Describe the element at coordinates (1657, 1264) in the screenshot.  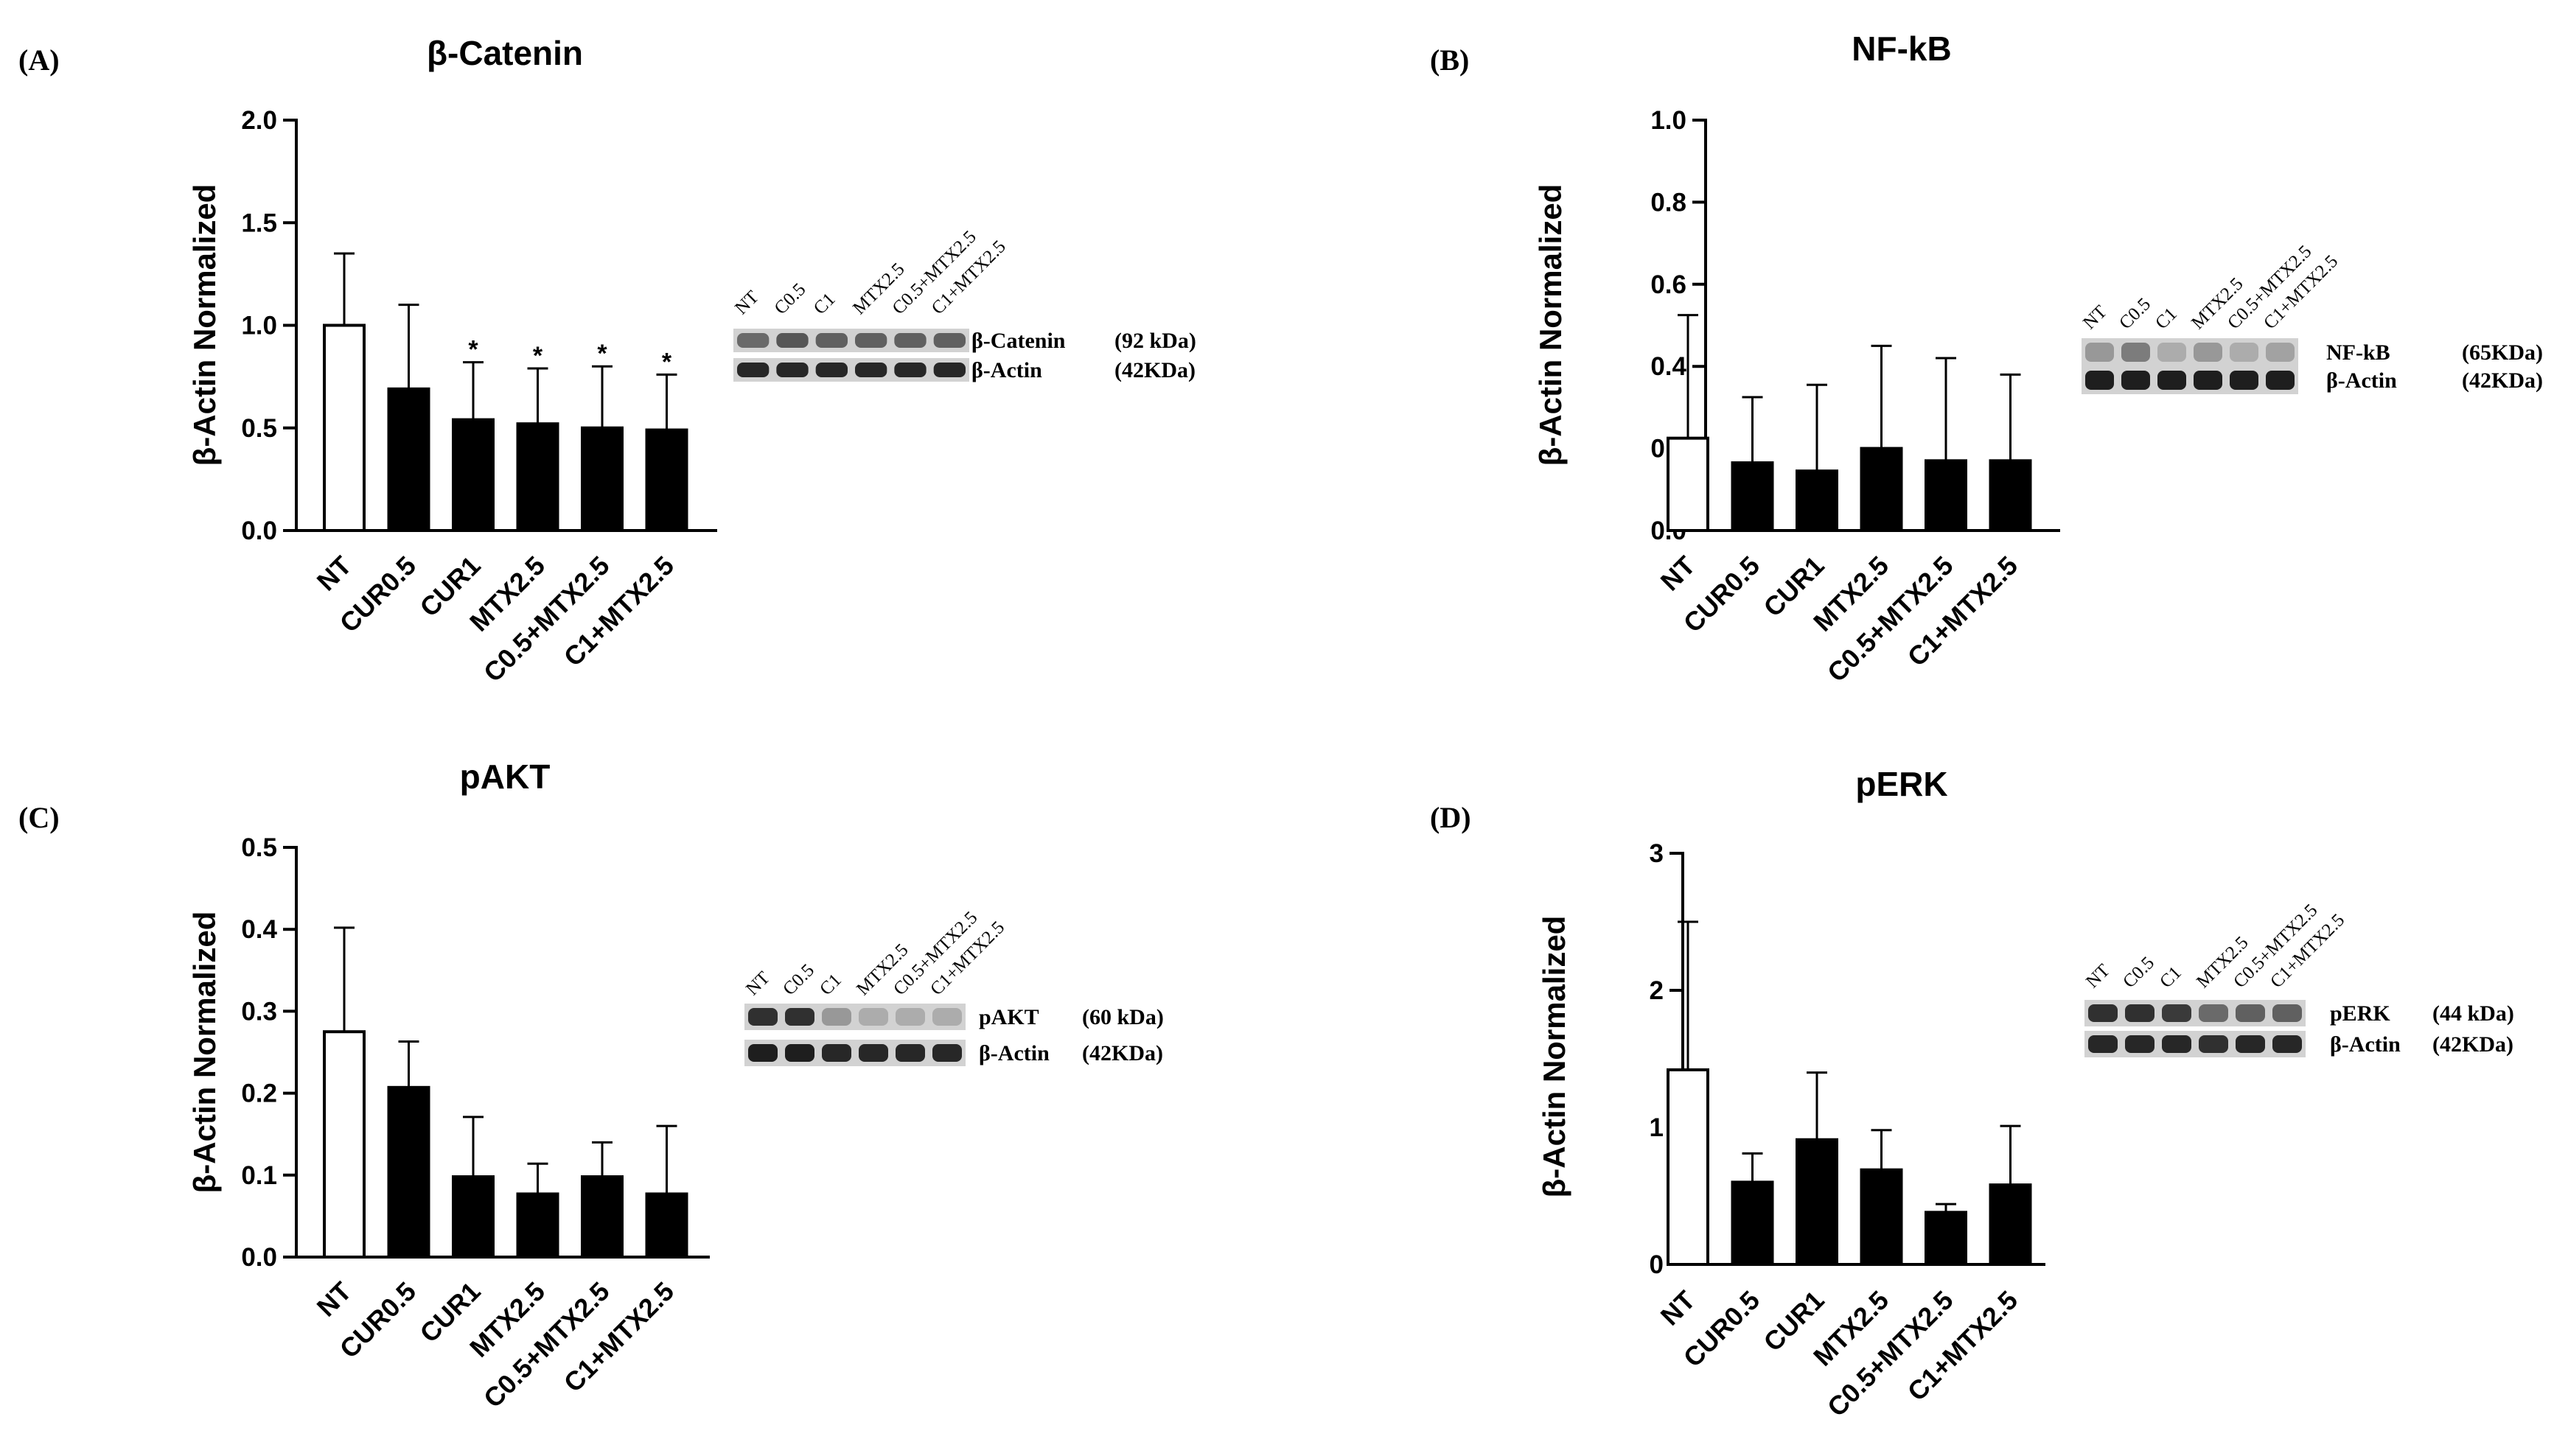
I see `y-tick-label: 0` at that location.